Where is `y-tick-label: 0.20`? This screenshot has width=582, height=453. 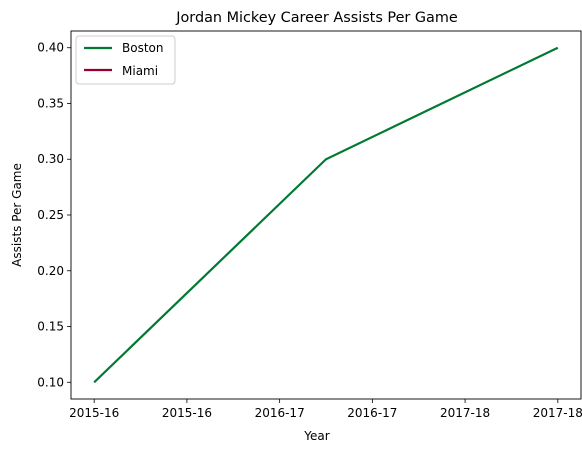
y-tick-label: 0.20 is located at coordinates (50, 271).